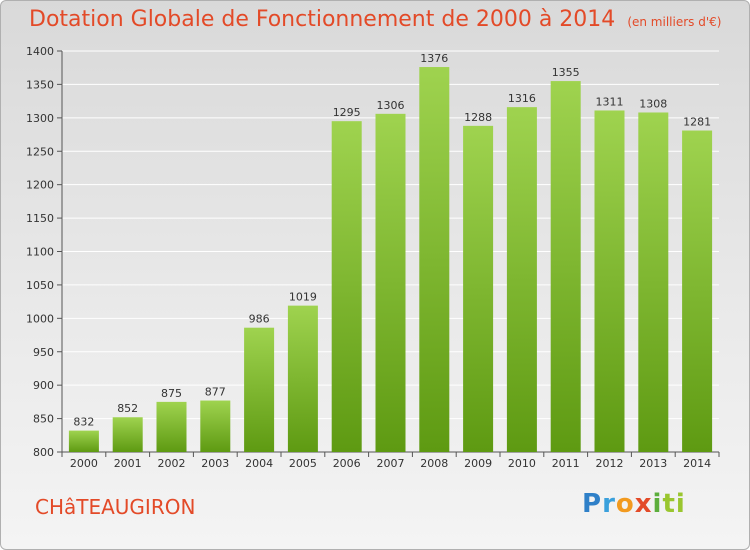 The image size is (750, 550). I want to click on bar-value-label: 1316, so click(522, 98).